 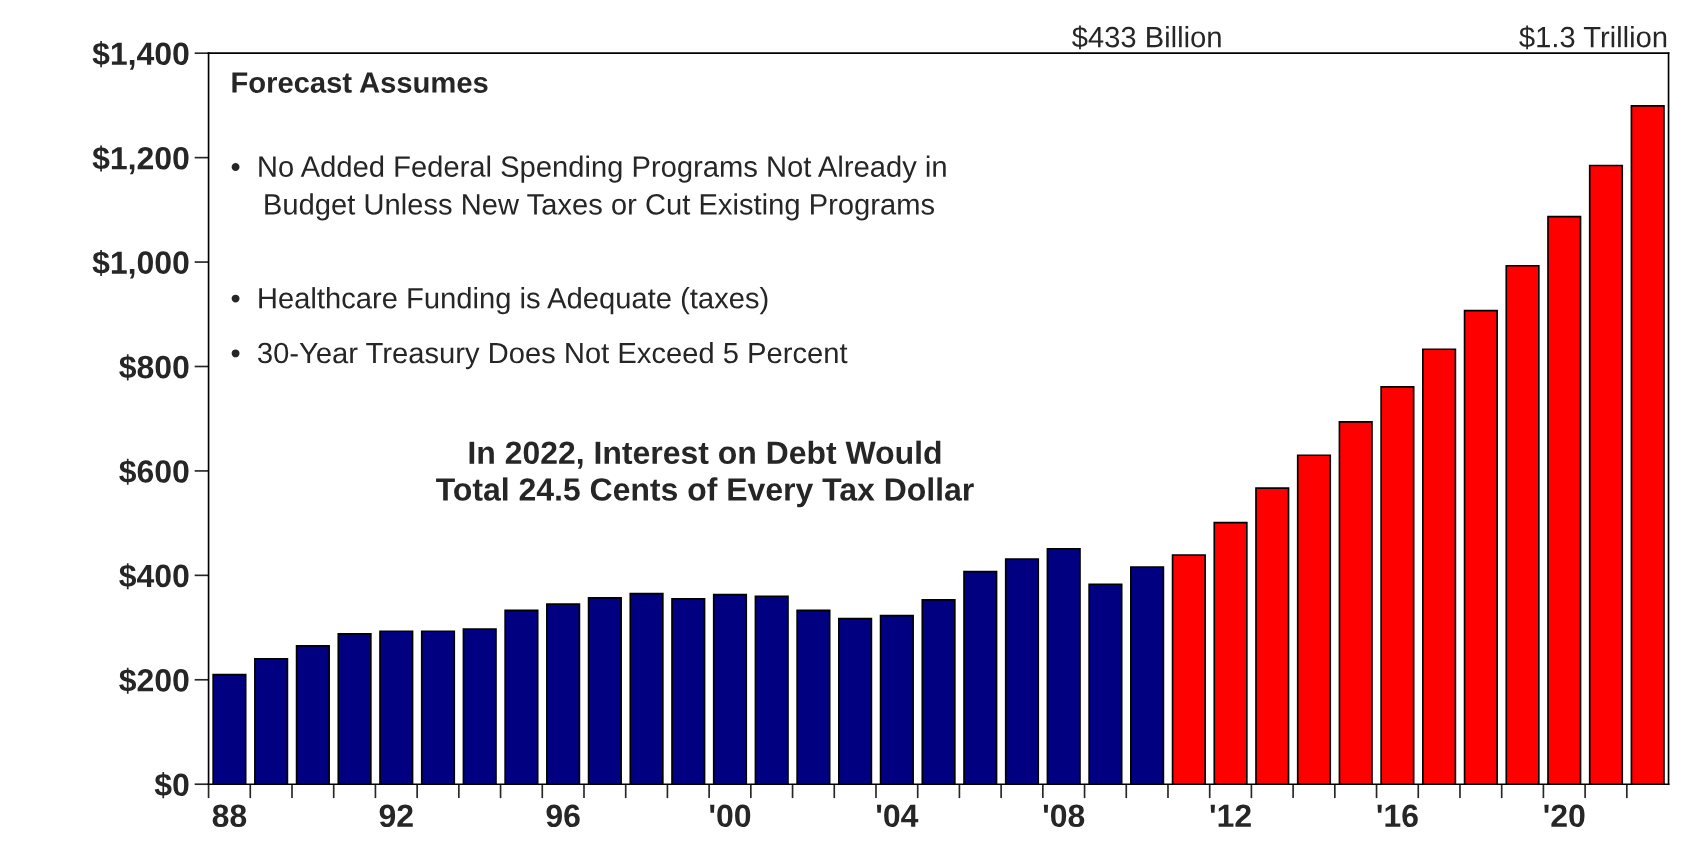 I want to click on y-tick-label: $1,400, so click(x=140, y=55).